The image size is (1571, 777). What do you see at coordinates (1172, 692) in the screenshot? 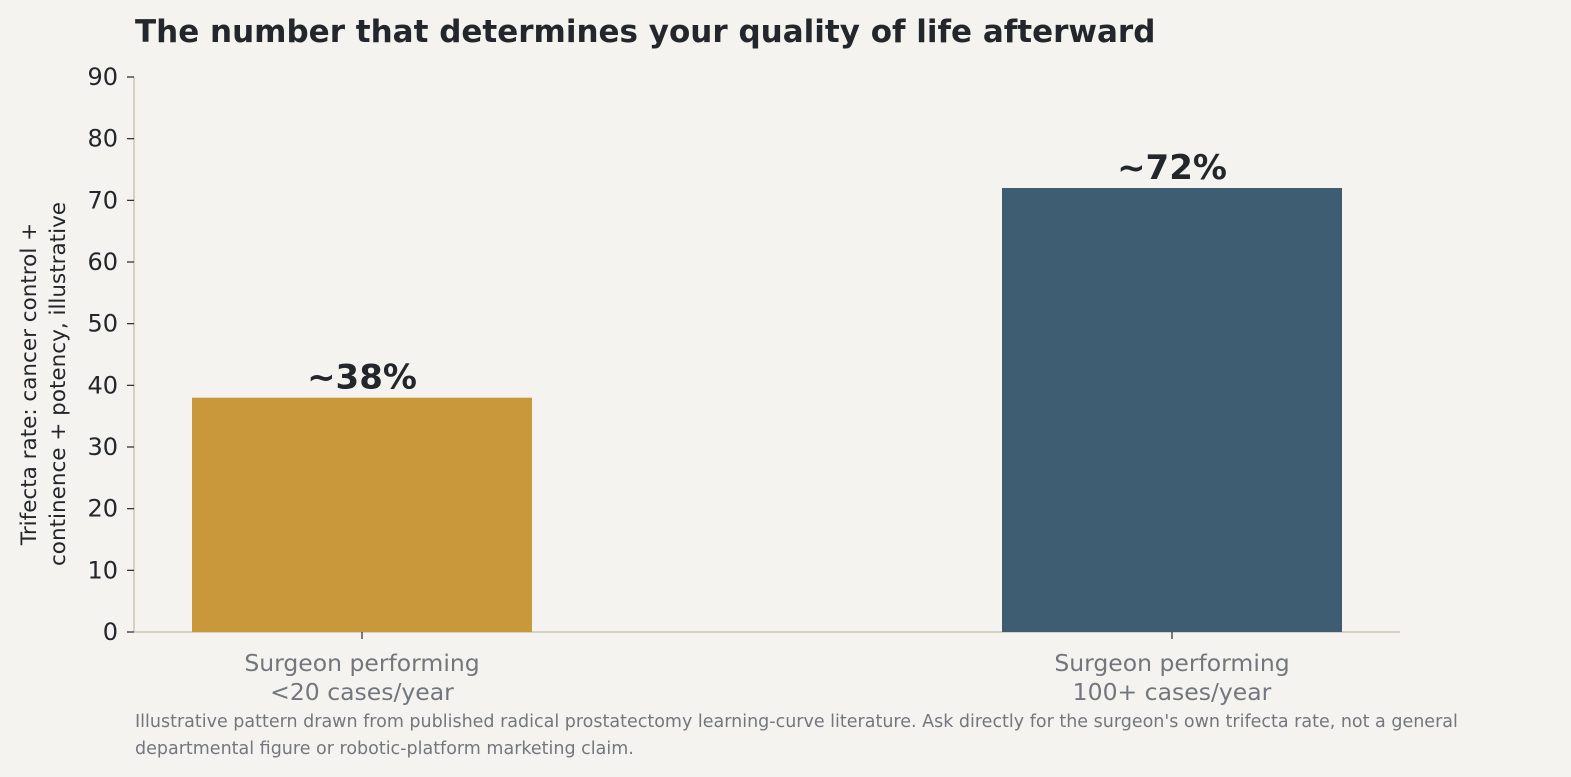
I see `x-tick-label: 100+ cases/year` at bounding box center [1172, 692].